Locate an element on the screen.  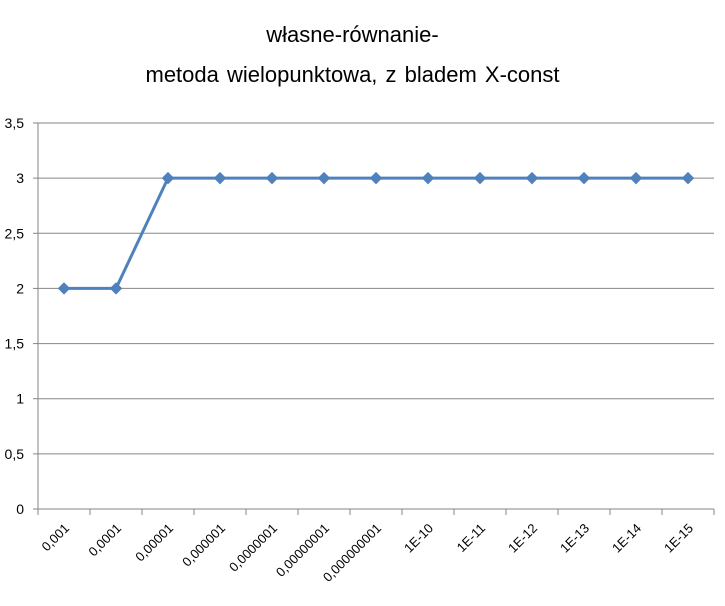
y-tick-label: 3,5 is located at coordinates (15, 123).